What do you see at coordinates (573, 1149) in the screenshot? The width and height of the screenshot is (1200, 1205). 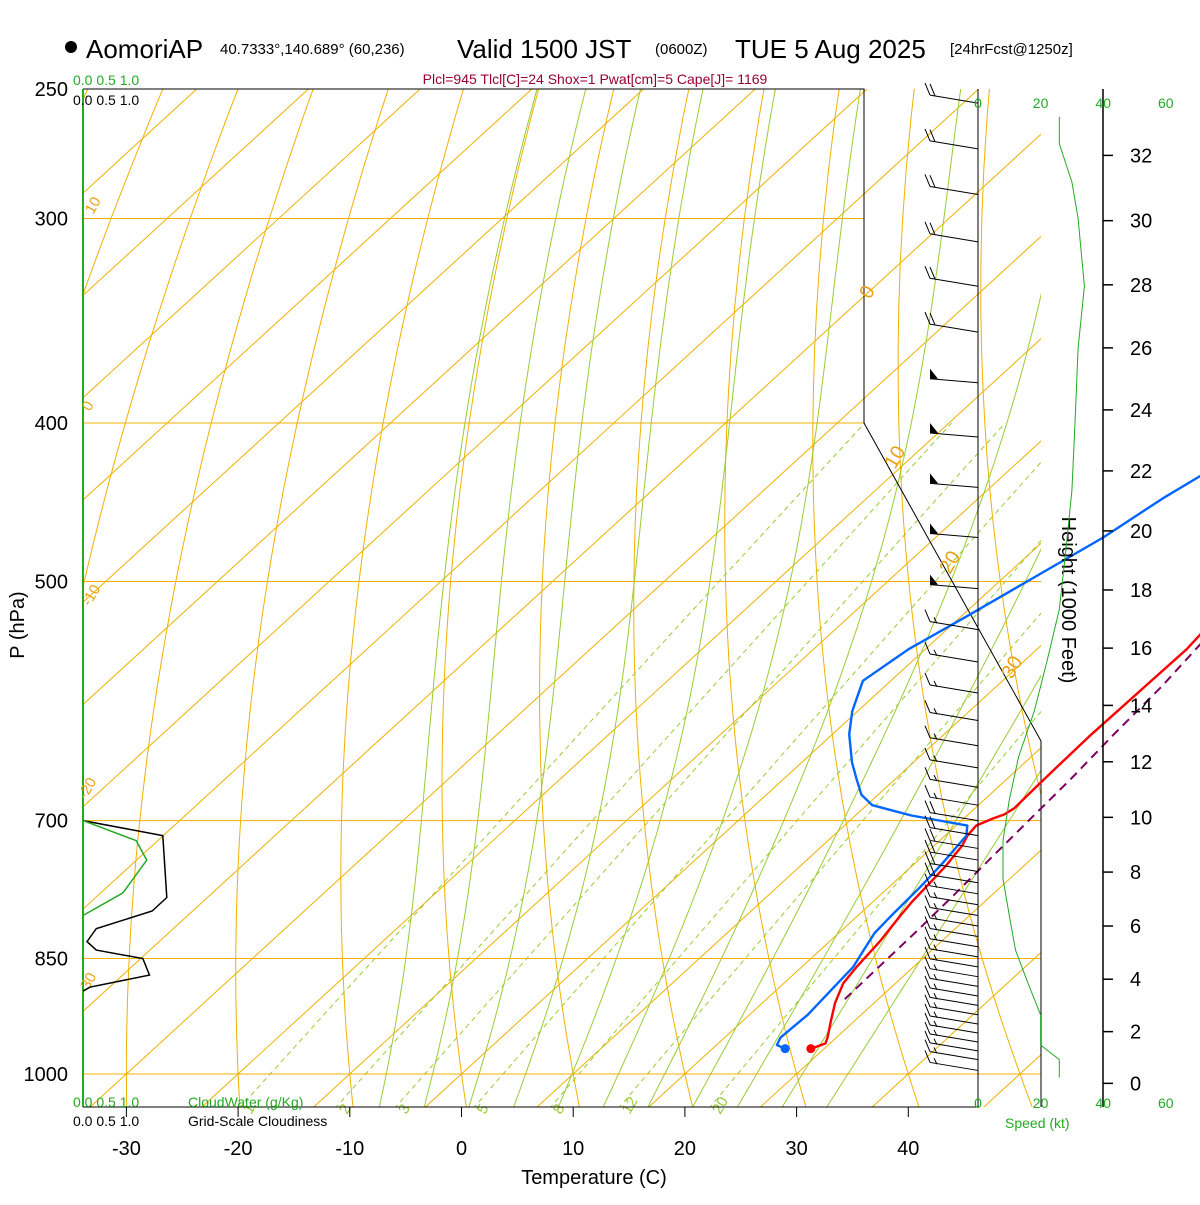 I see `x-tick-label: 10` at bounding box center [573, 1149].